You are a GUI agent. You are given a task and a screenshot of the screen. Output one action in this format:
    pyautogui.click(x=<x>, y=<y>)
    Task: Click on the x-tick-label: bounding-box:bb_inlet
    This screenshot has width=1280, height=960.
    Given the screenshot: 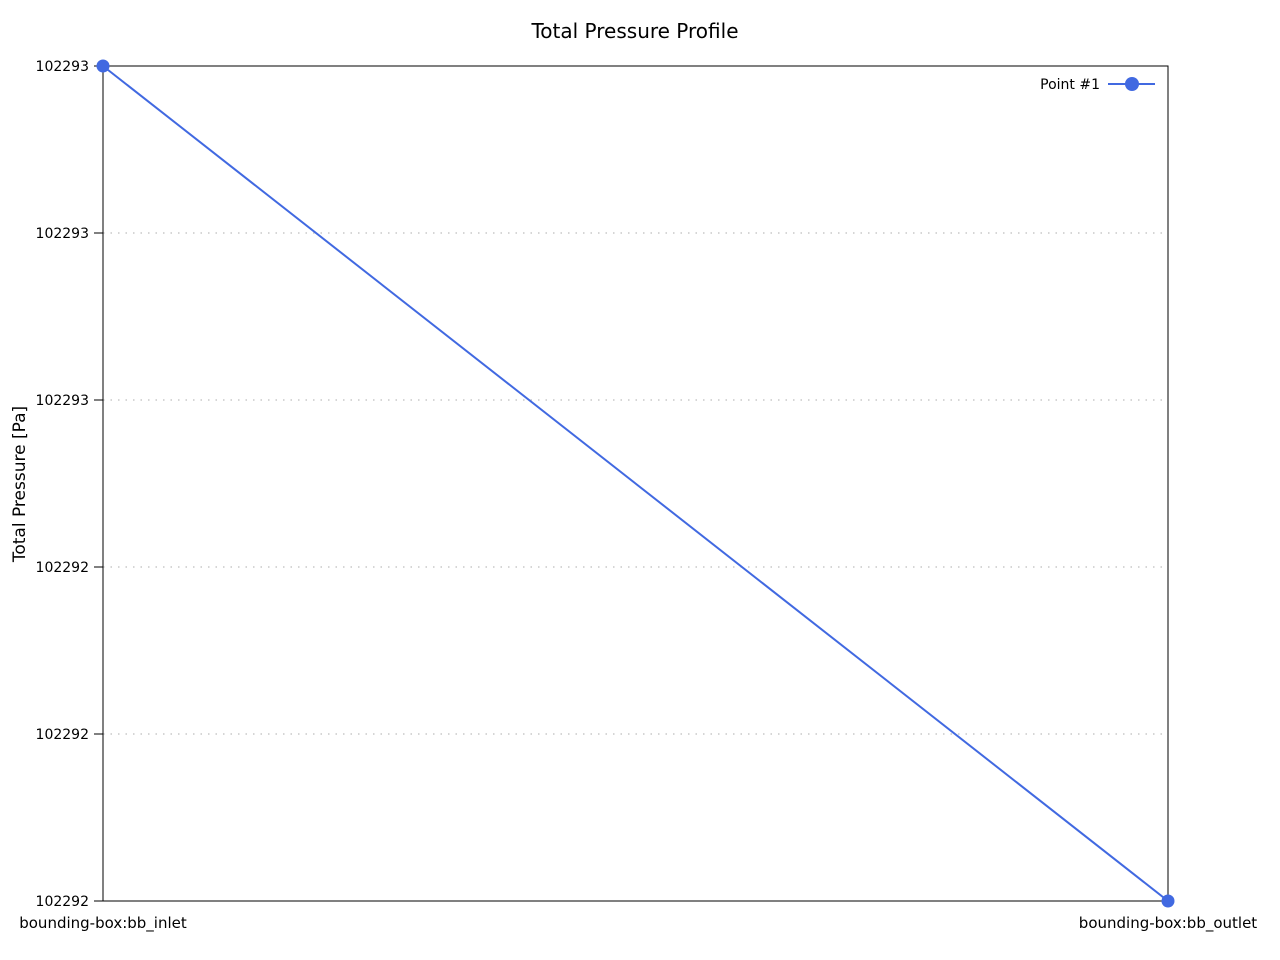 What is the action you would take?
    pyautogui.click(x=103, y=923)
    